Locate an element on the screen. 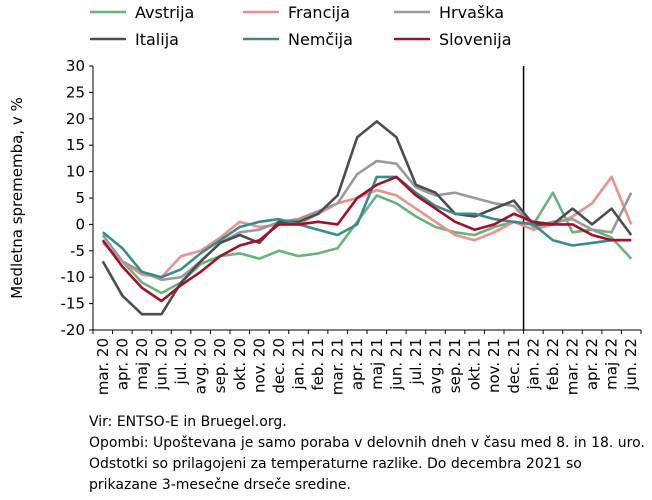  x-tick-label: feb. 21 is located at coordinates (318, 364).